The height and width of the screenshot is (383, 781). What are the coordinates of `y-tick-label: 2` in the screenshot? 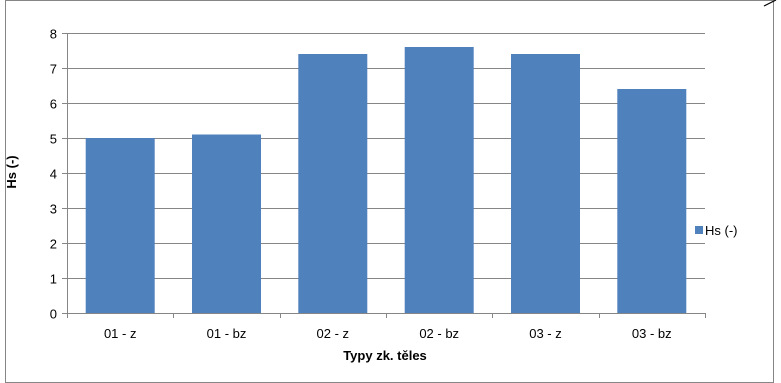 It's located at (53, 244).